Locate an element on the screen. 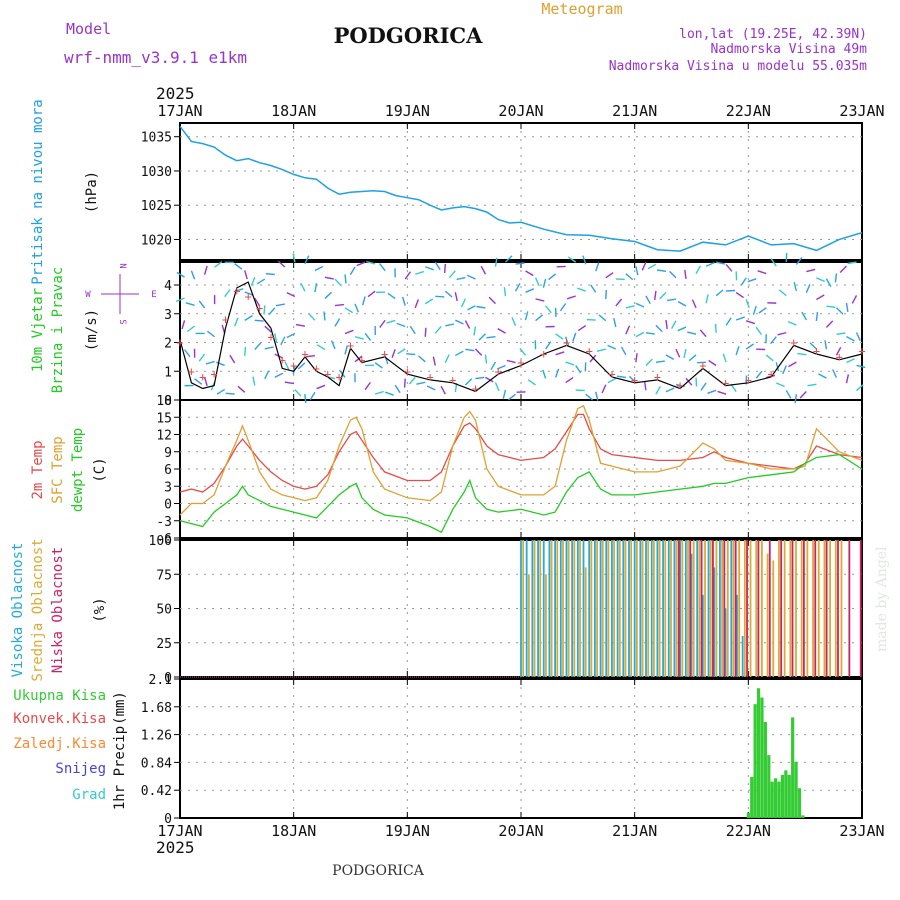 This screenshot has width=900, height=900. dewpt-ylabel: dewpt Temp is located at coordinates (78, 470).